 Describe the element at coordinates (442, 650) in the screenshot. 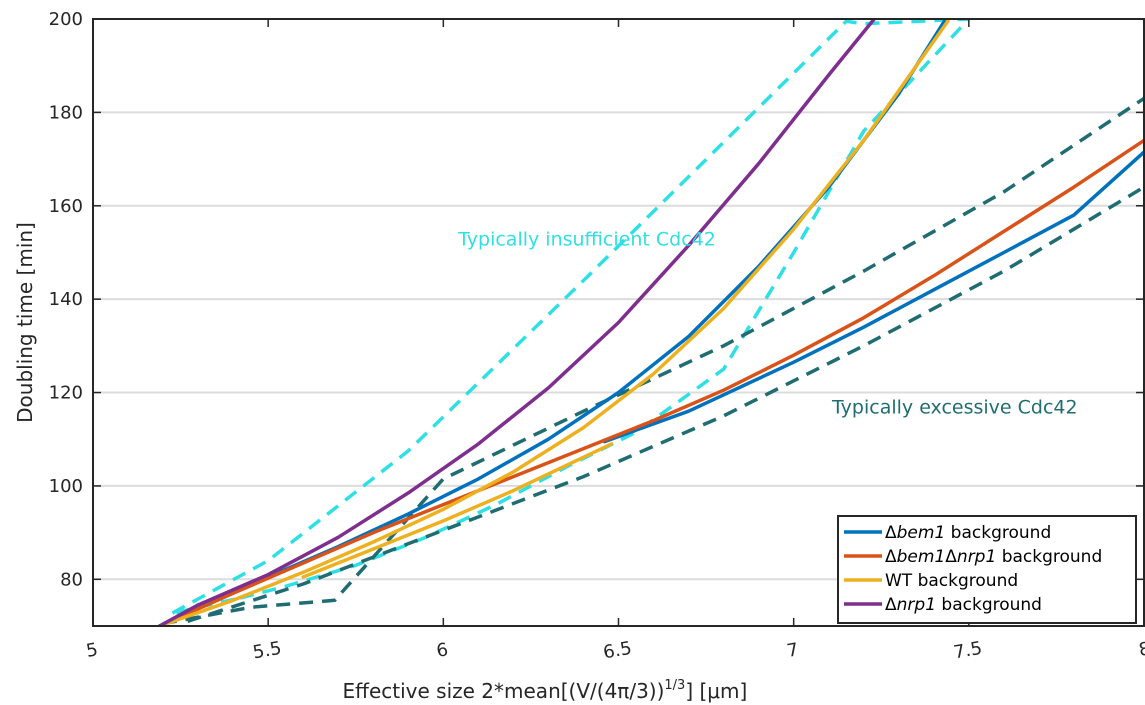

I see `x-tick-label: 6` at that location.